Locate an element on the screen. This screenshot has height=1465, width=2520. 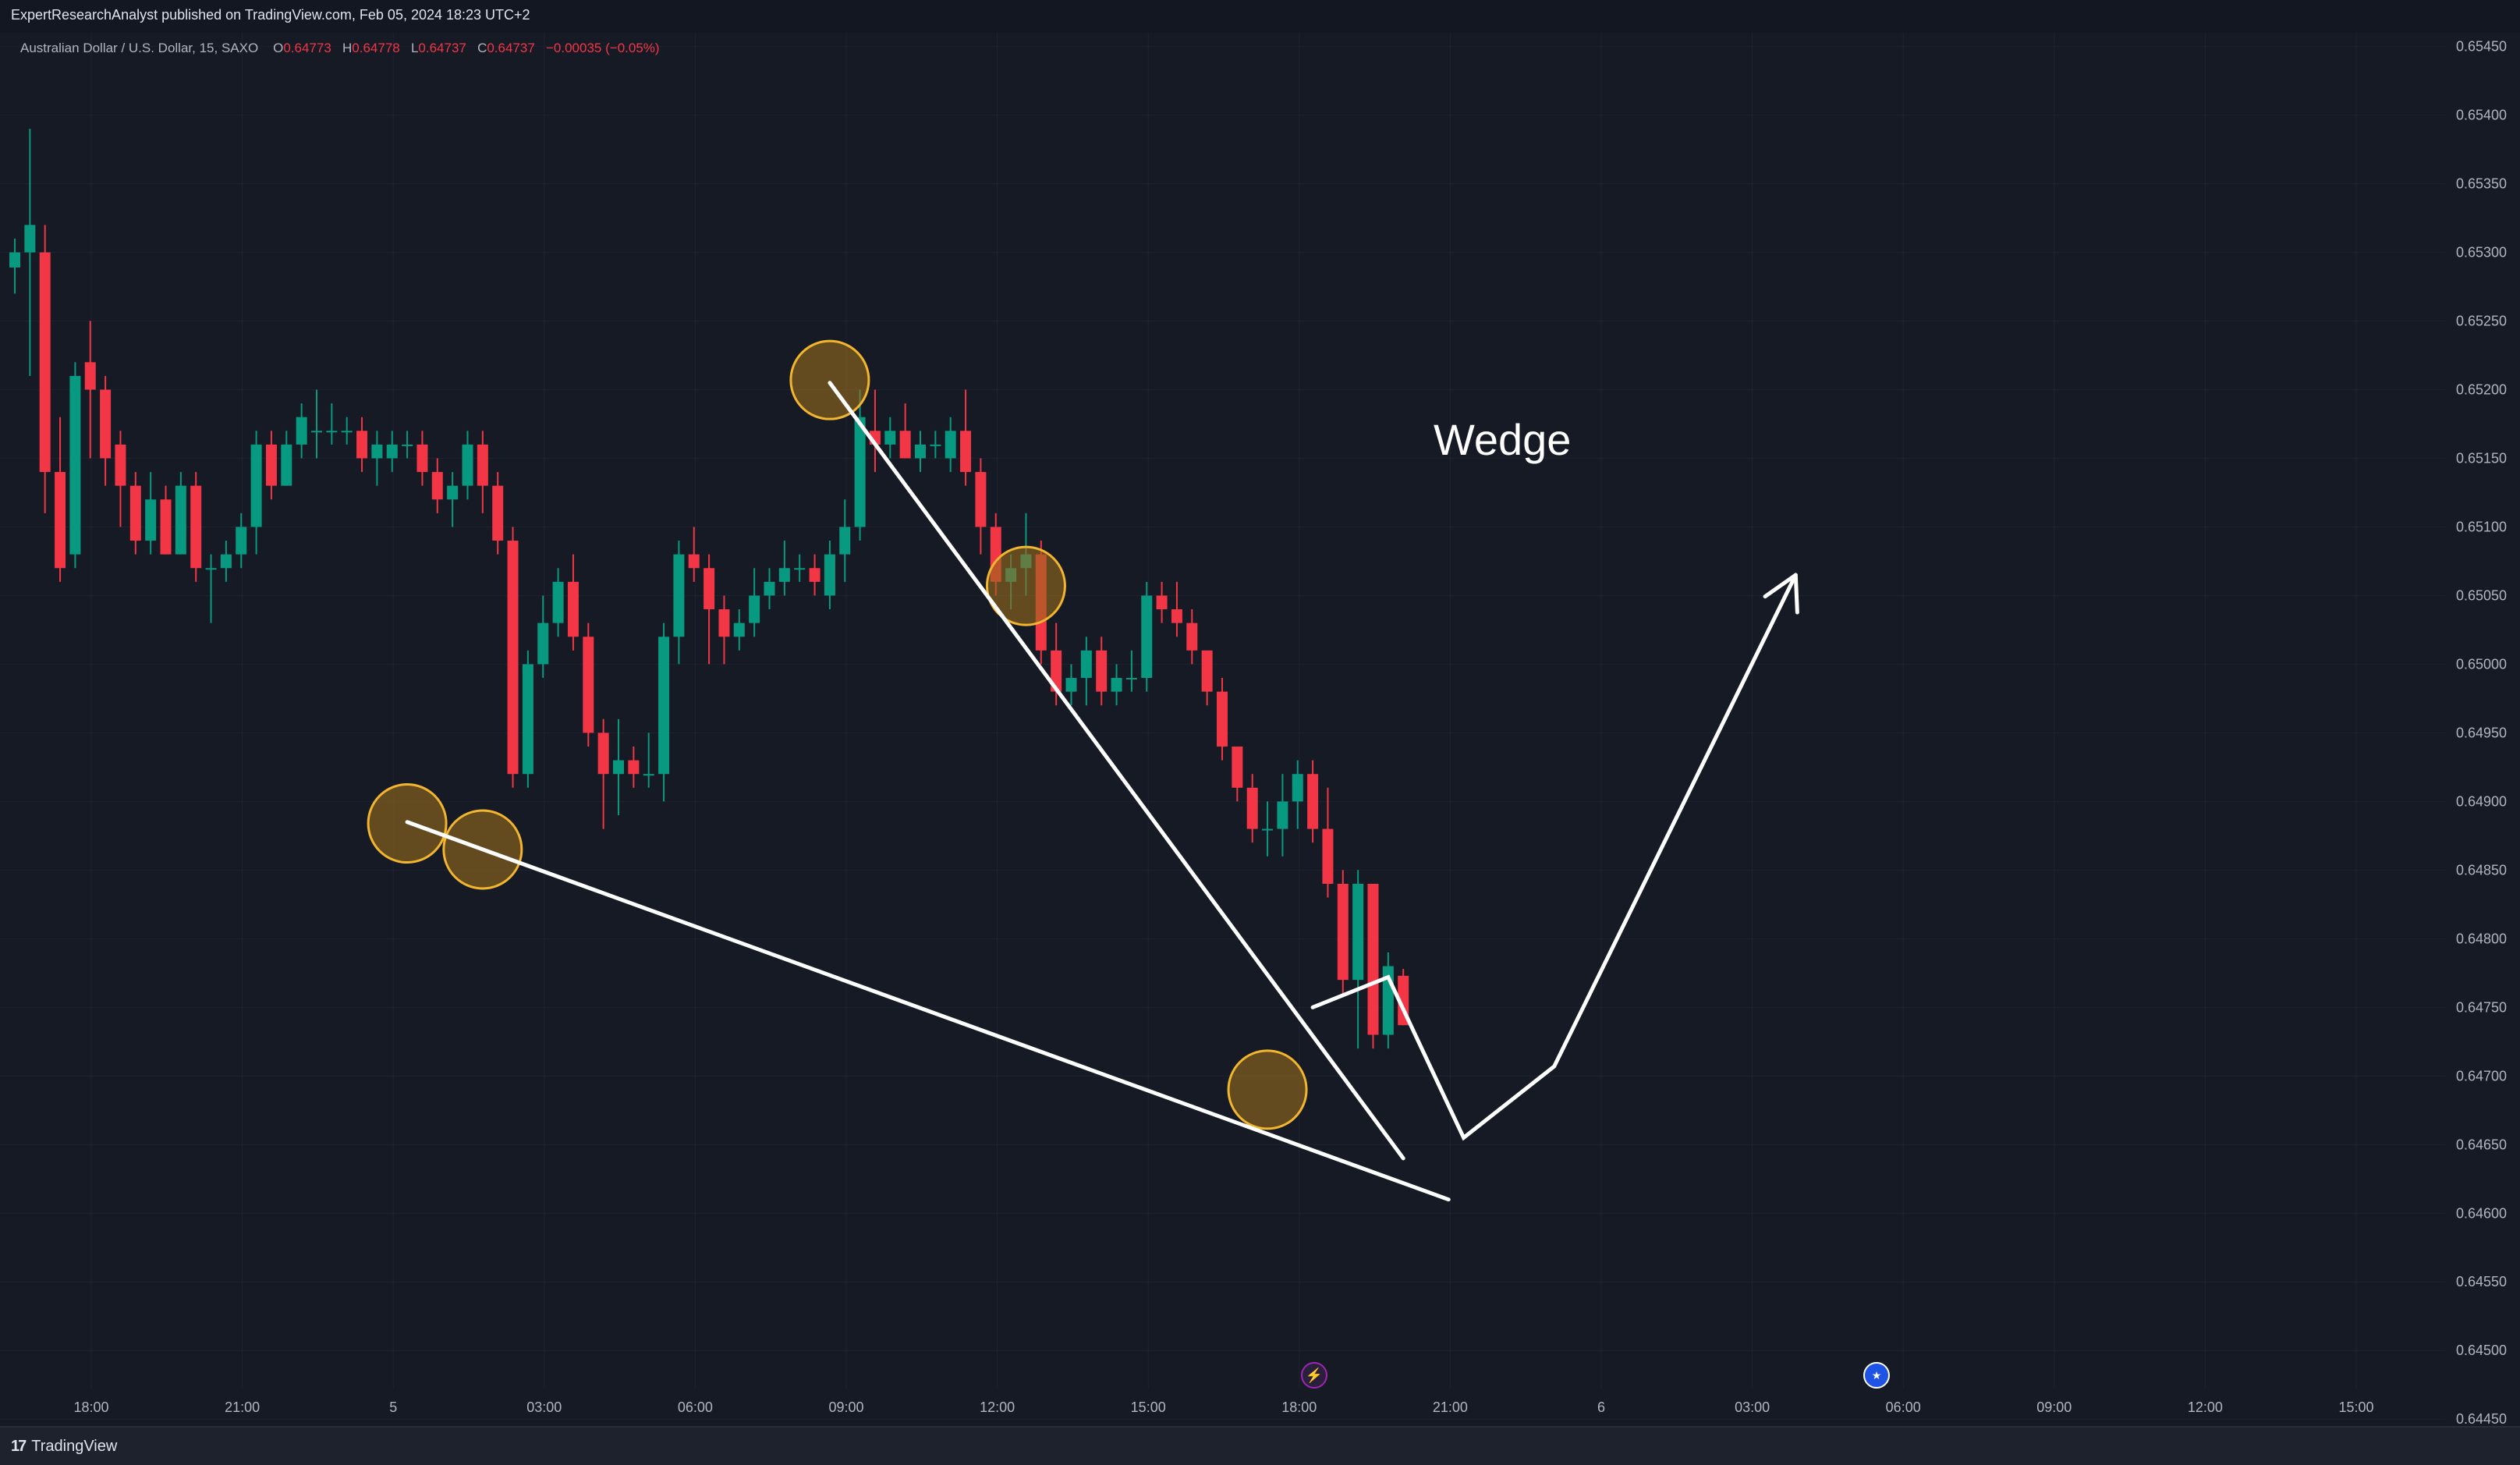
close-value: 0.64737 is located at coordinates (511, 48).